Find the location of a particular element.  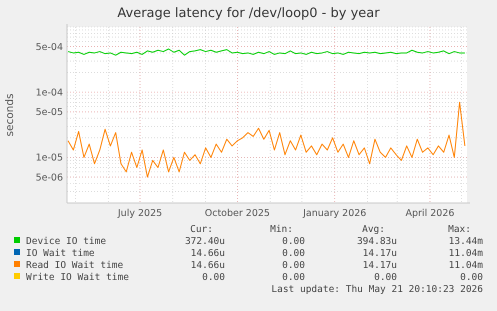

y-tick-label: 5e-04 is located at coordinates (49, 47).